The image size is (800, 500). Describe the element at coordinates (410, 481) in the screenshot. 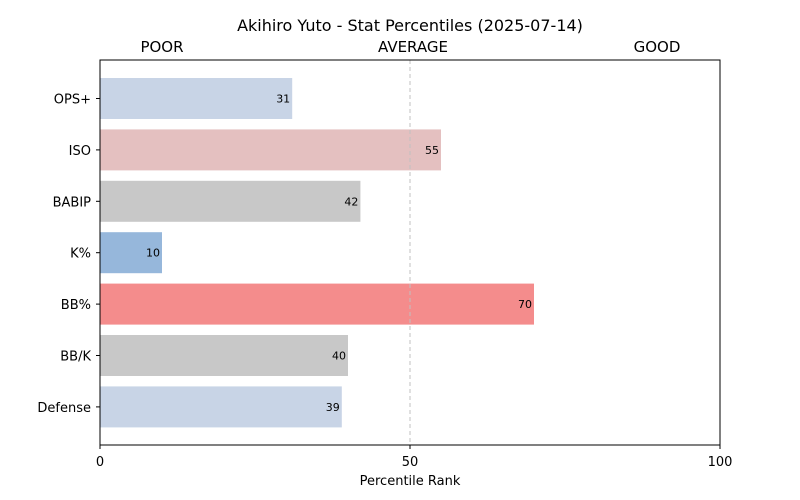

I see `x-axis-label: Percentile Rank` at that location.